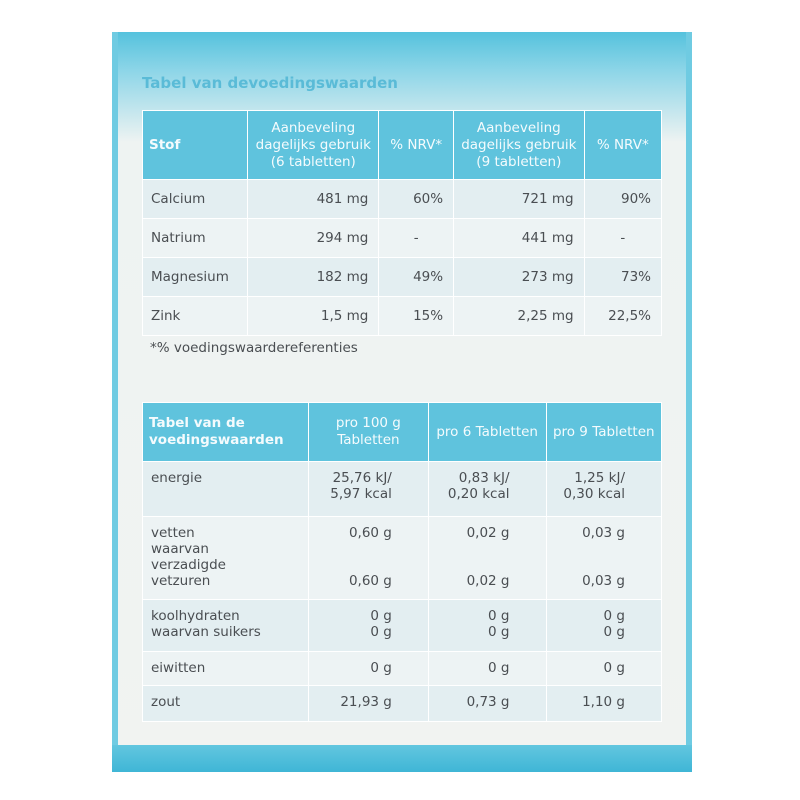 This screenshot has width=800, height=800. I want to click on cell-line: 0,30 kcal, so click(594, 494).